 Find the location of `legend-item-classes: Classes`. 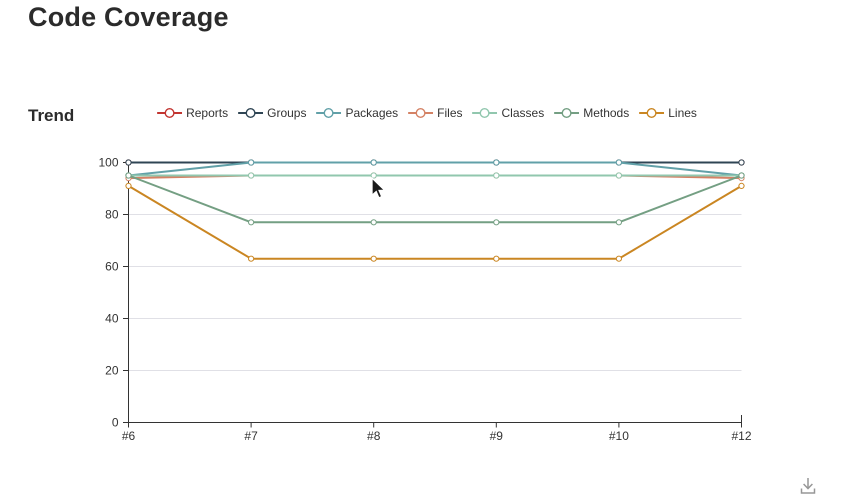

legend-item-classes: Classes is located at coordinates (508, 113).